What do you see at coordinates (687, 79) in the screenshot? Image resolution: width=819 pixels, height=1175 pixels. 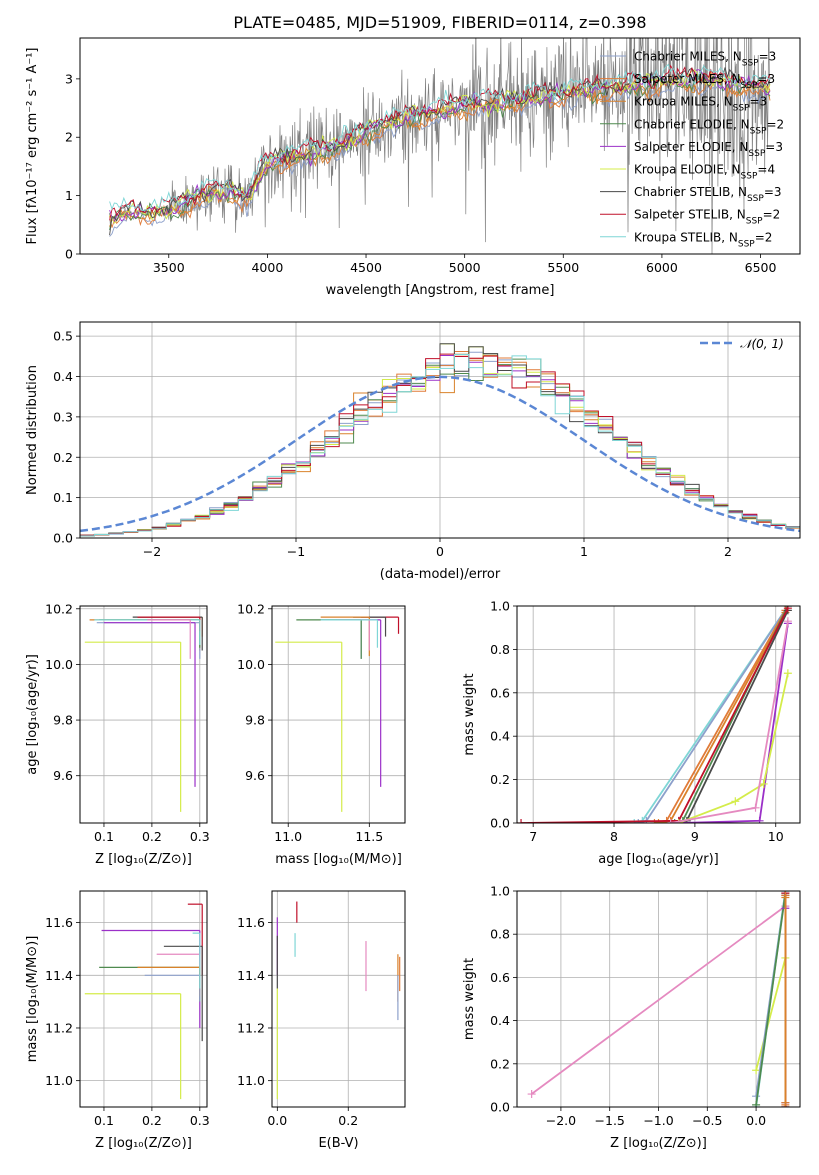 I see `legend-text: Salpeter MILES, N` at bounding box center [687, 79].